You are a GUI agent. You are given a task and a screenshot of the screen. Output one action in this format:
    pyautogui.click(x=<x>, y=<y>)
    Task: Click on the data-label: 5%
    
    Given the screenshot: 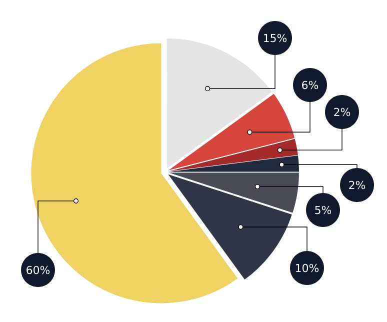 What is the action you would take?
    pyautogui.click(x=323, y=210)
    